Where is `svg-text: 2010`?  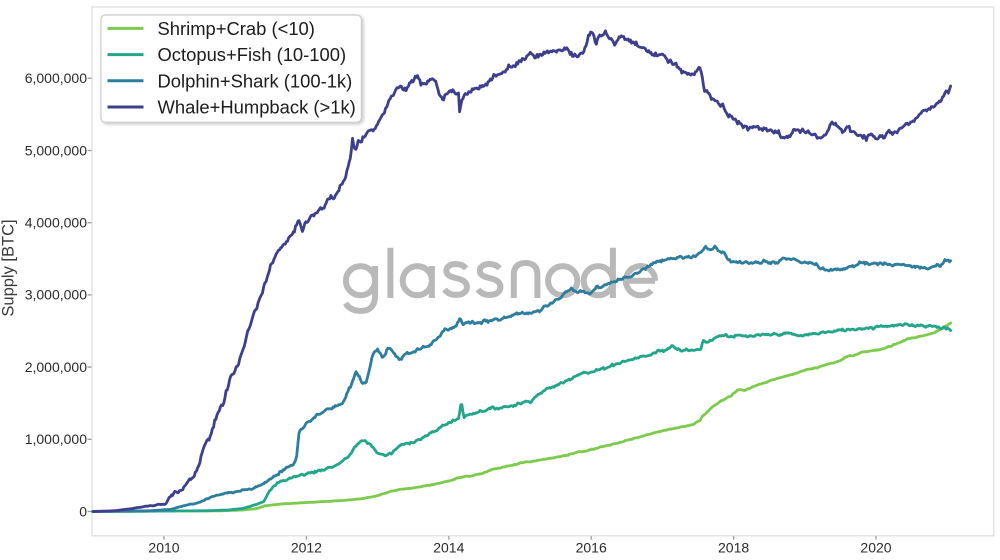 svg-text: 2010 is located at coordinates (163, 547).